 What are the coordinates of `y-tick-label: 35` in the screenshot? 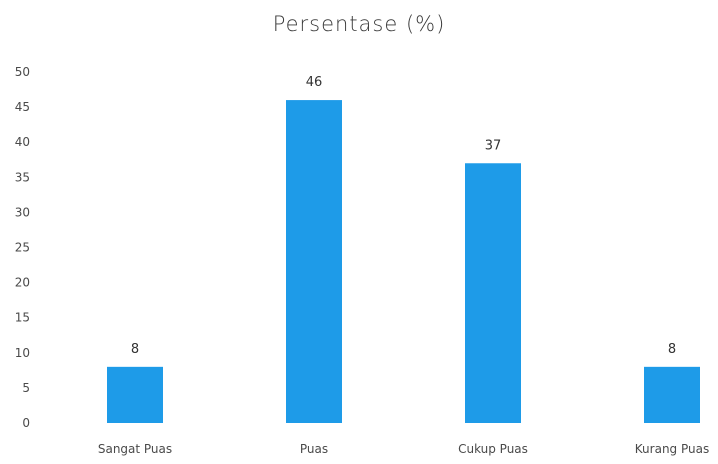 It's located at (22, 177).